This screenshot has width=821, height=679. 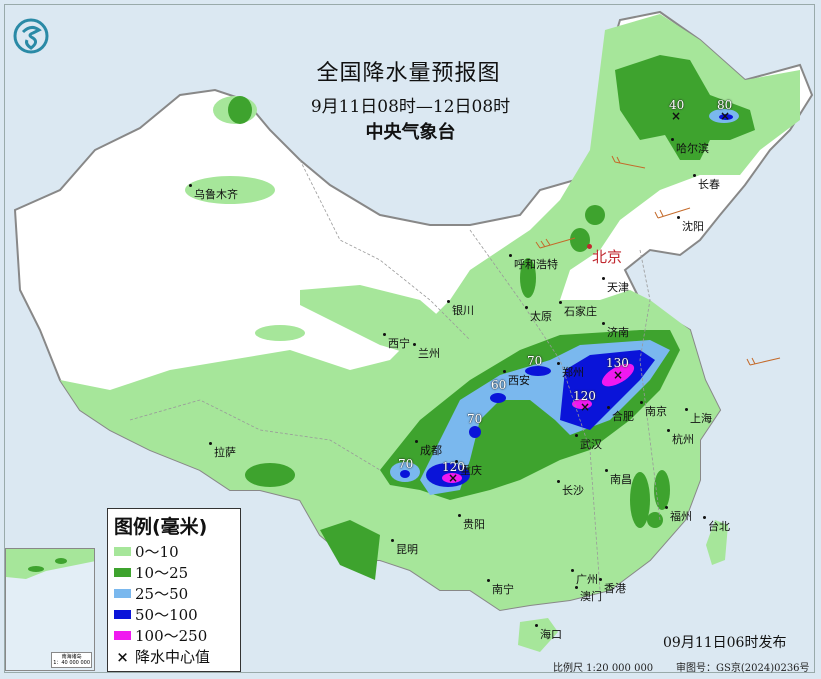 What do you see at coordinates (213, 192) in the screenshot?
I see `city-label: 乌鲁木齐` at bounding box center [213, 192].